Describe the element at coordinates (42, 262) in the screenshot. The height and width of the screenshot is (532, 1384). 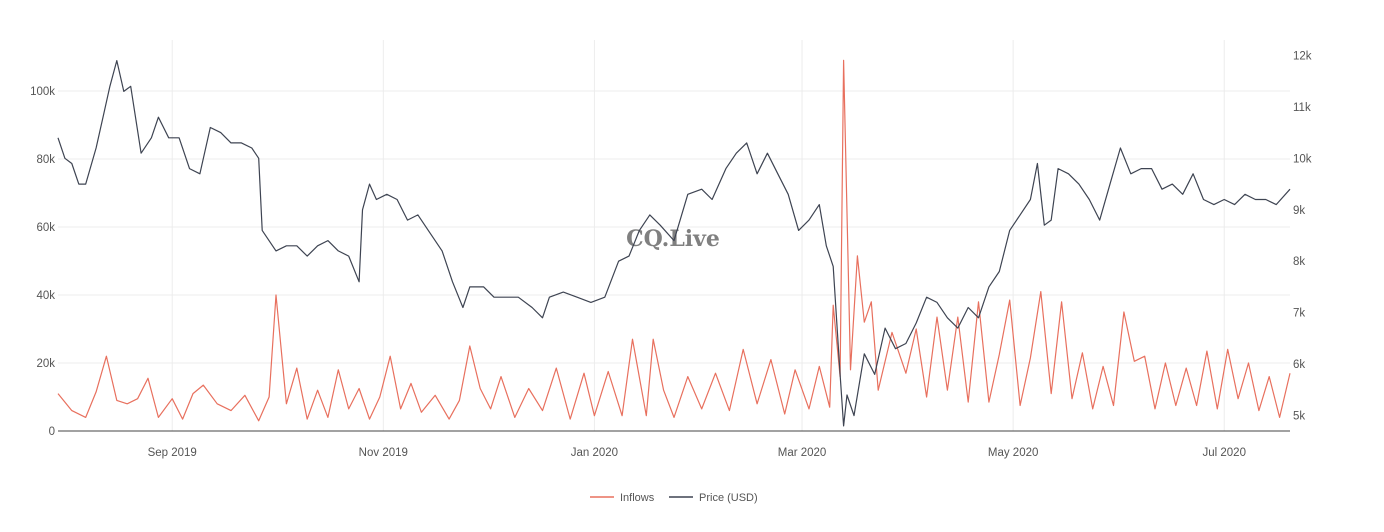
I see `y-axis-left: 0 20k 40k 60k 80k 100k` at that location.